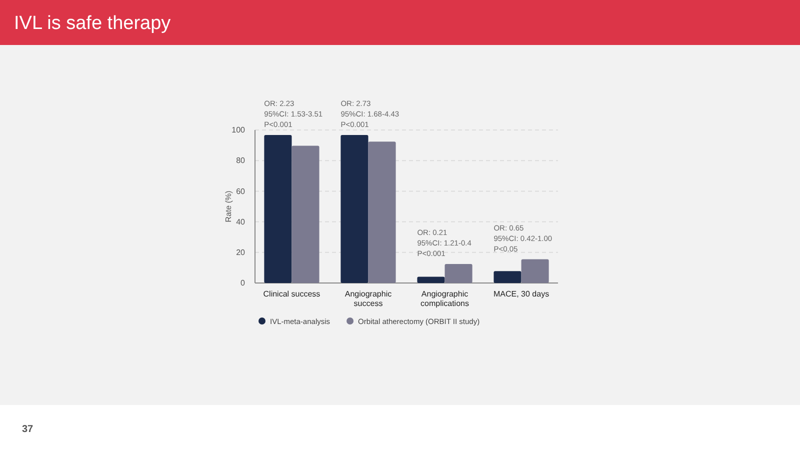 Image resolution: width=800 pixels, height=450 pixels. I want to click on x-tick-label: Angiographic success, so click(368, 299).